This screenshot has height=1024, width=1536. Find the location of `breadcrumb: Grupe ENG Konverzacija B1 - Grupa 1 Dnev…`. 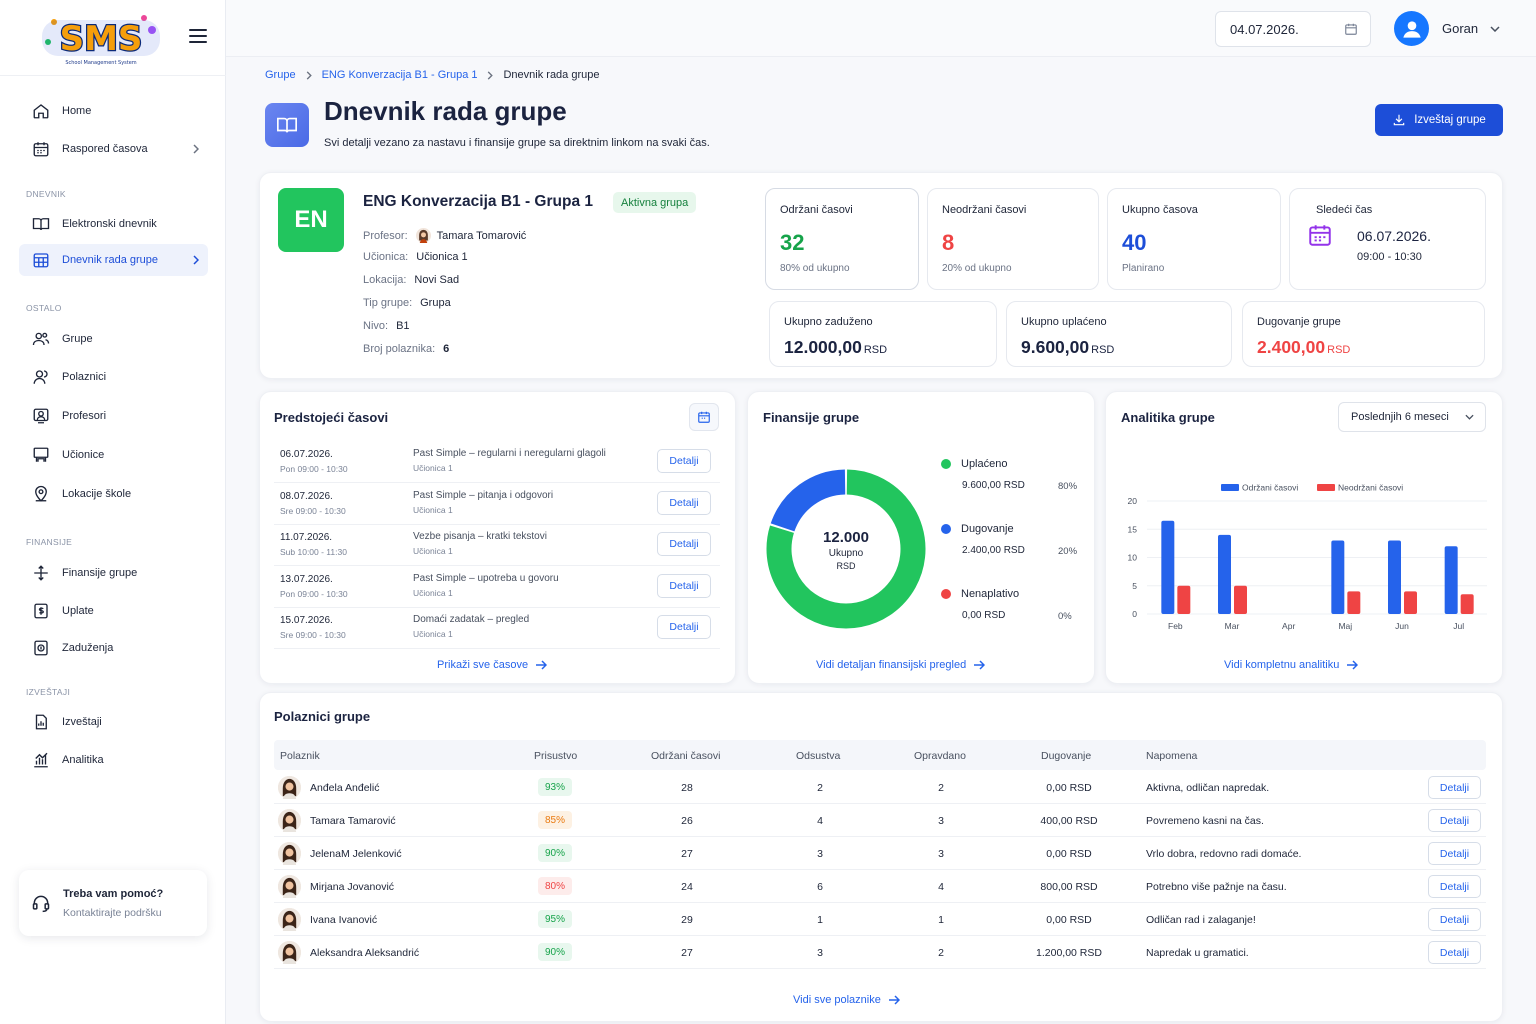

breadcrumb: Grupe ENG Konverzacija B1 - Grupa 1 Dnev… is located at coordinates (432, 75).